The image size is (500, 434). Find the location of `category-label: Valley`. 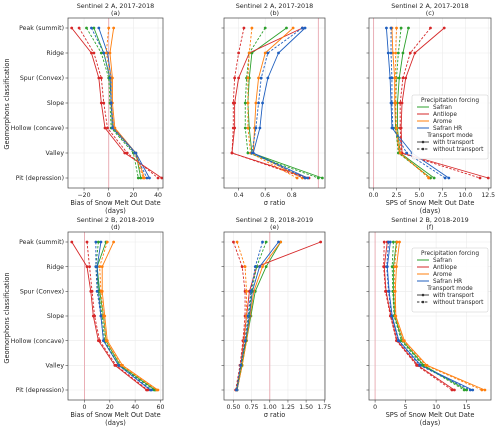

category-label: Valley is located at coordinates (55, 153).